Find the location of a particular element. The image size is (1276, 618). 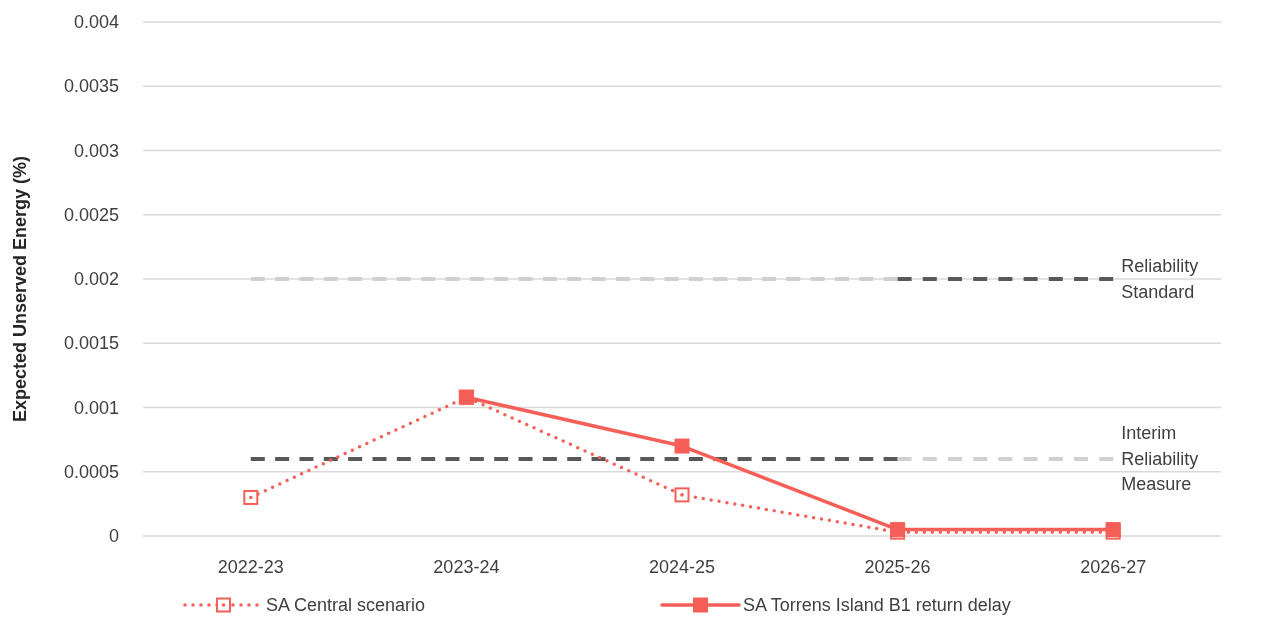

y-tick-label: 0.003 is located at coordinates (96, 150).